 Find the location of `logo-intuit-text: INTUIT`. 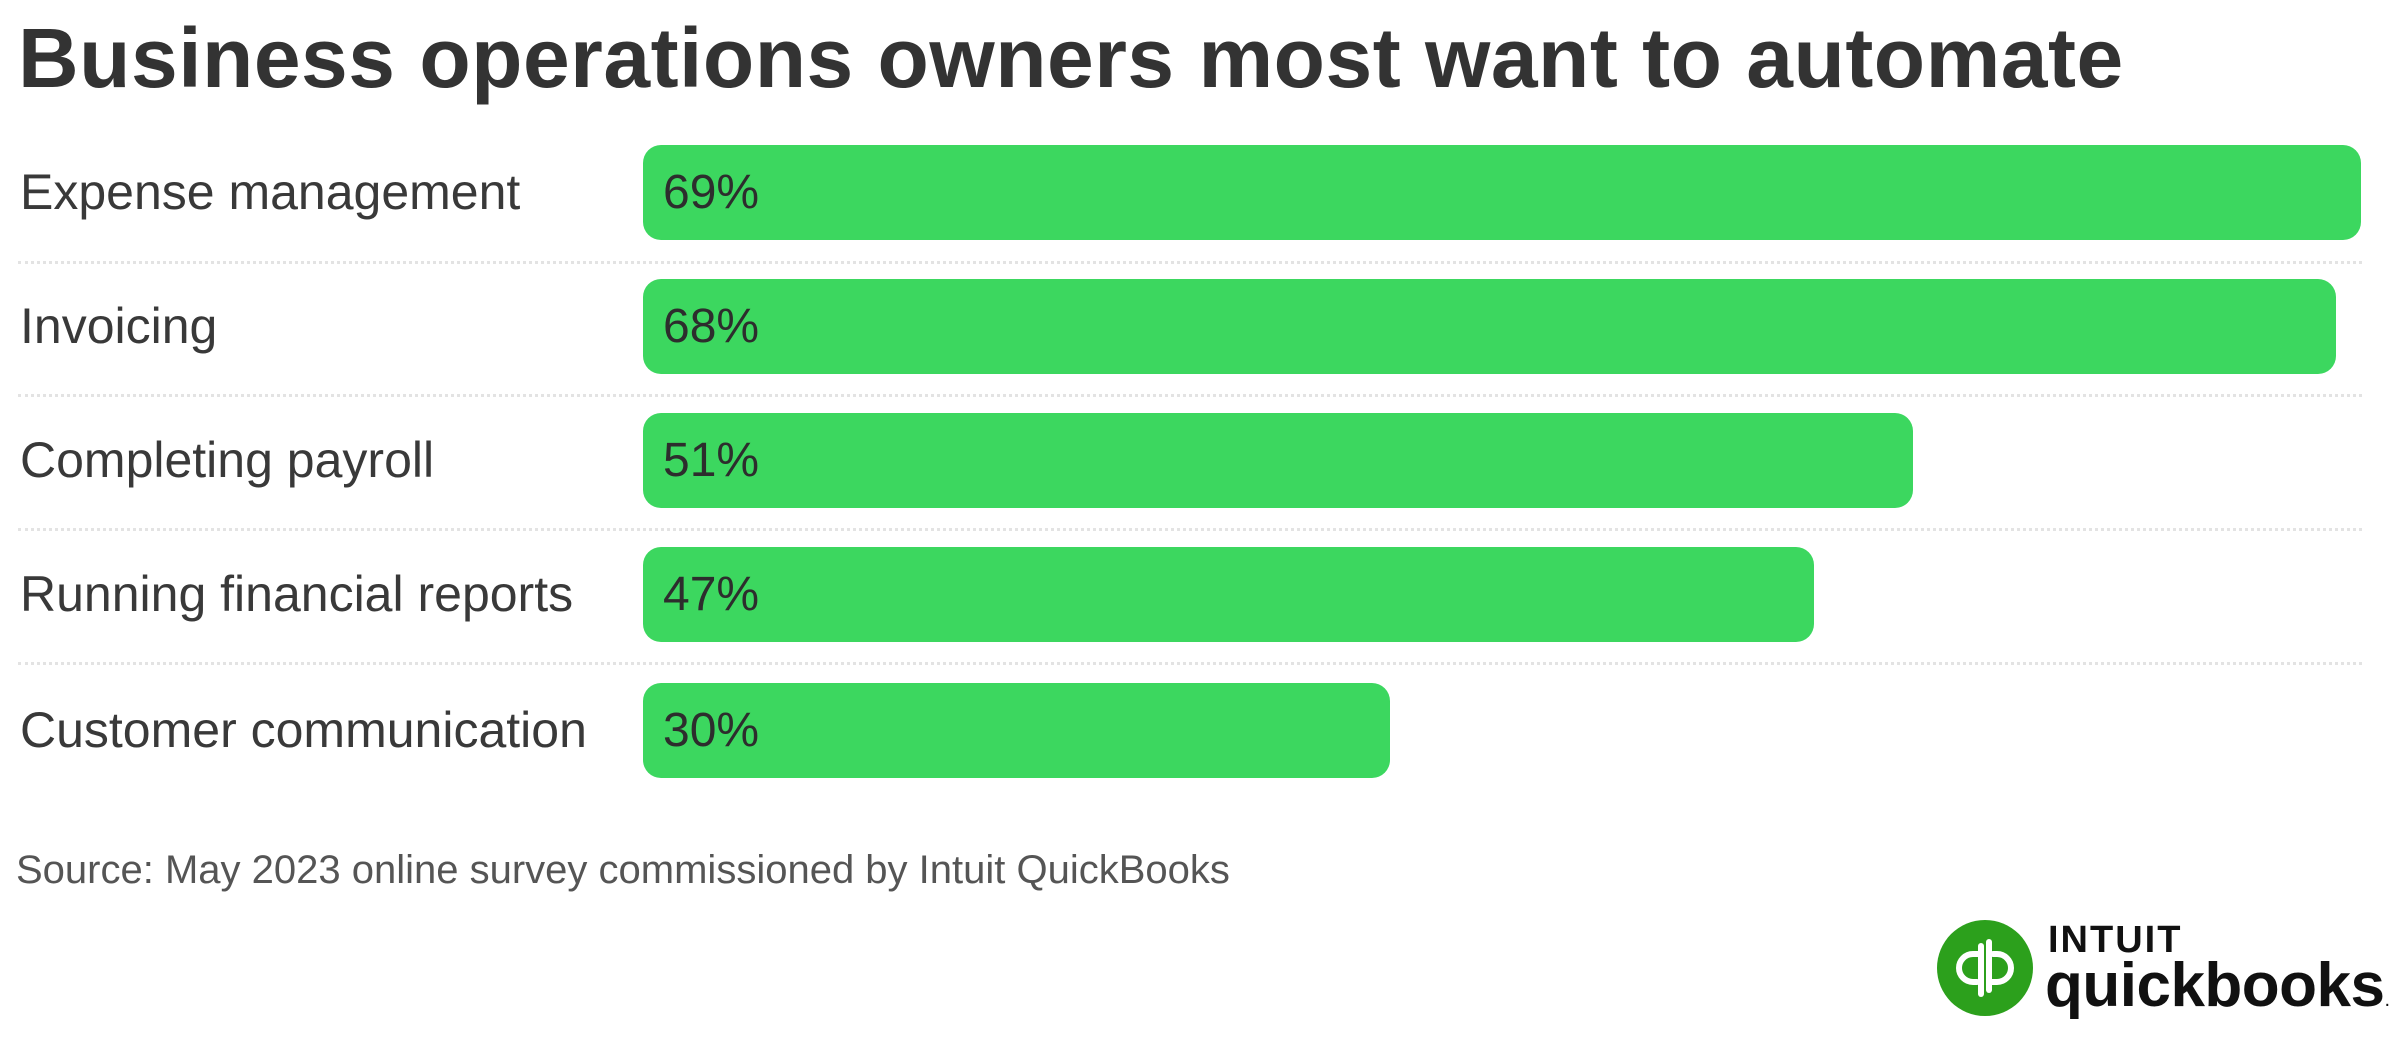

logo-intuit-text: INTUIT is located at coordinates (2115, 940).